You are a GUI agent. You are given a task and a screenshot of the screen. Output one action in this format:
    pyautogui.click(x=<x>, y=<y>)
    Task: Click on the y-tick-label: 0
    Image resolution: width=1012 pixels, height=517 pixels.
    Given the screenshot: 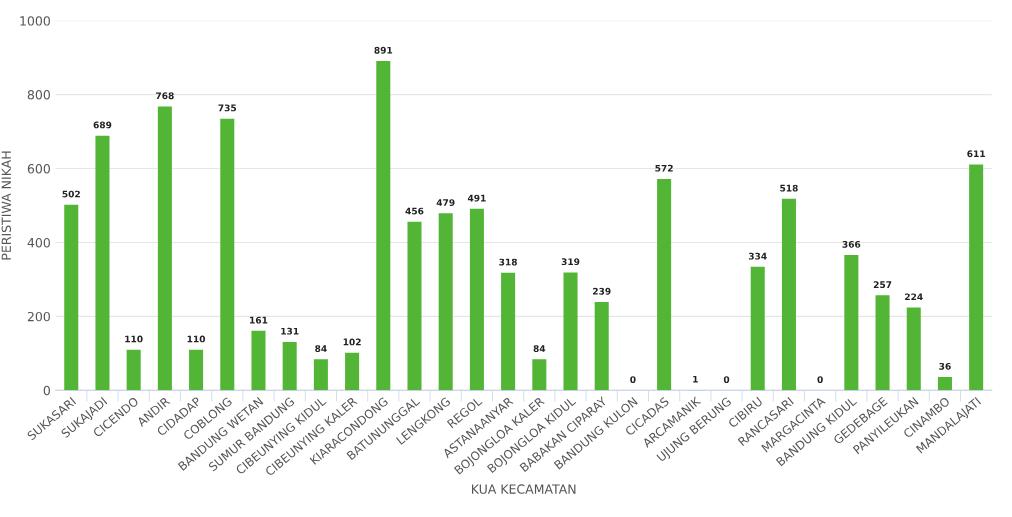 What is the action you would take?
    pyautogui.click(x=46, y=390)
    